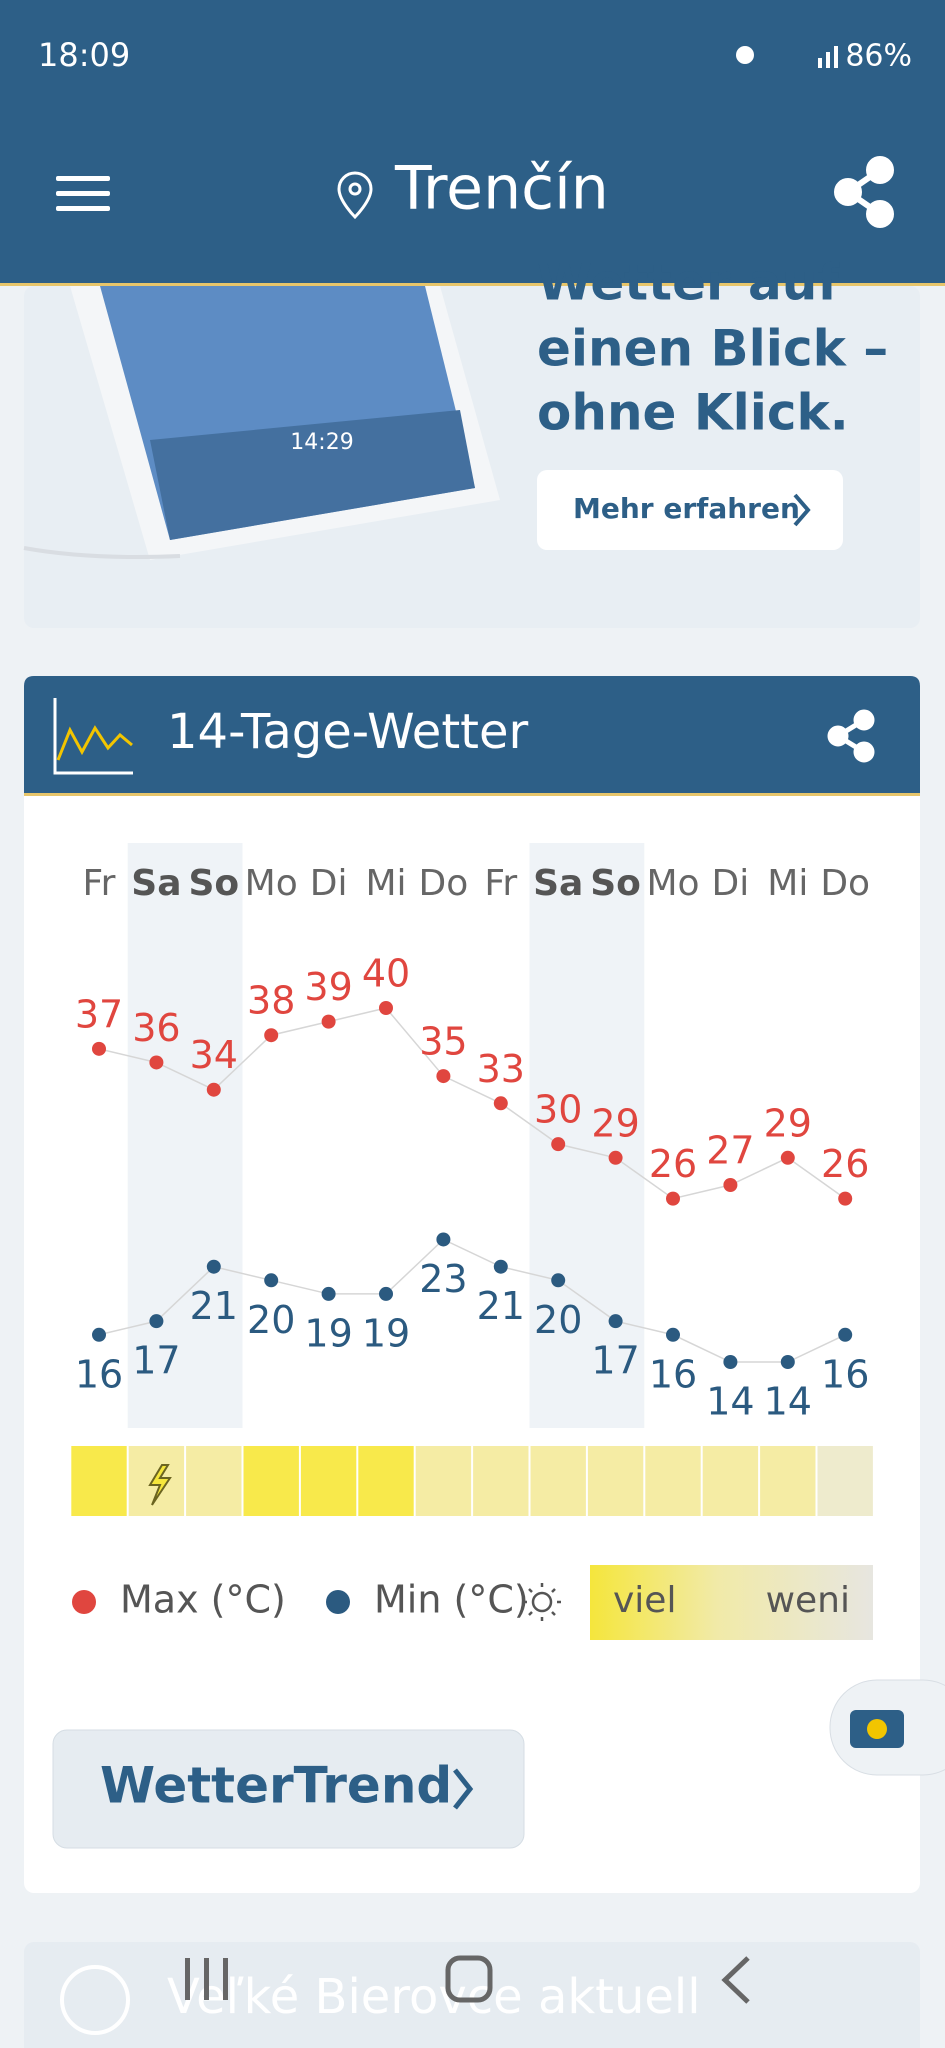 Image resolution: width=945 pixels, height=2048 pixels. I want to click on location-pin, so click(355, 195).